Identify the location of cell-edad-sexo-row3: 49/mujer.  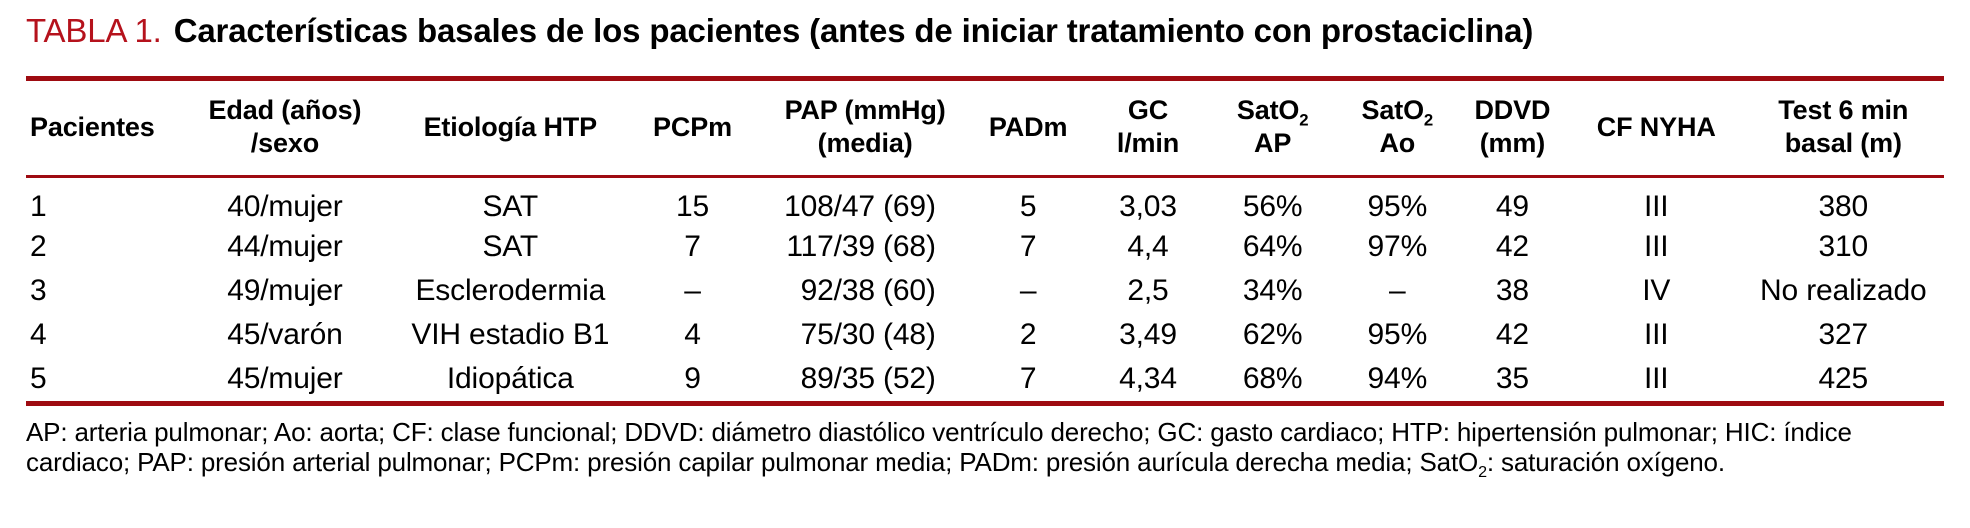
(285, 290).